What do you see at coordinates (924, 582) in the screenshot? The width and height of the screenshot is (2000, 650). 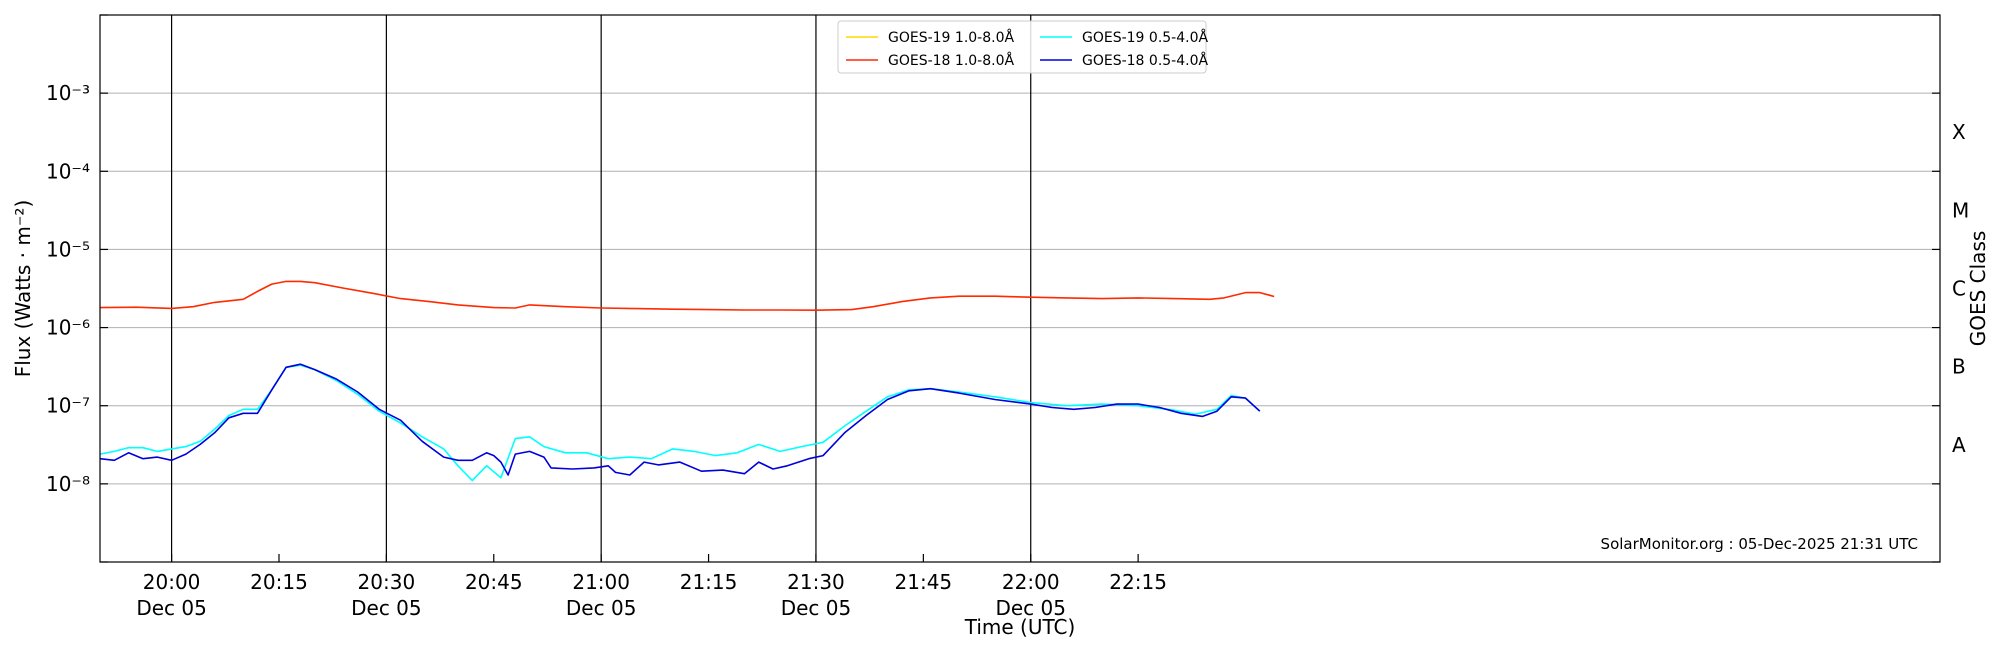 I see `x-tick-label: 21:45` at bounding box center [924, 582].